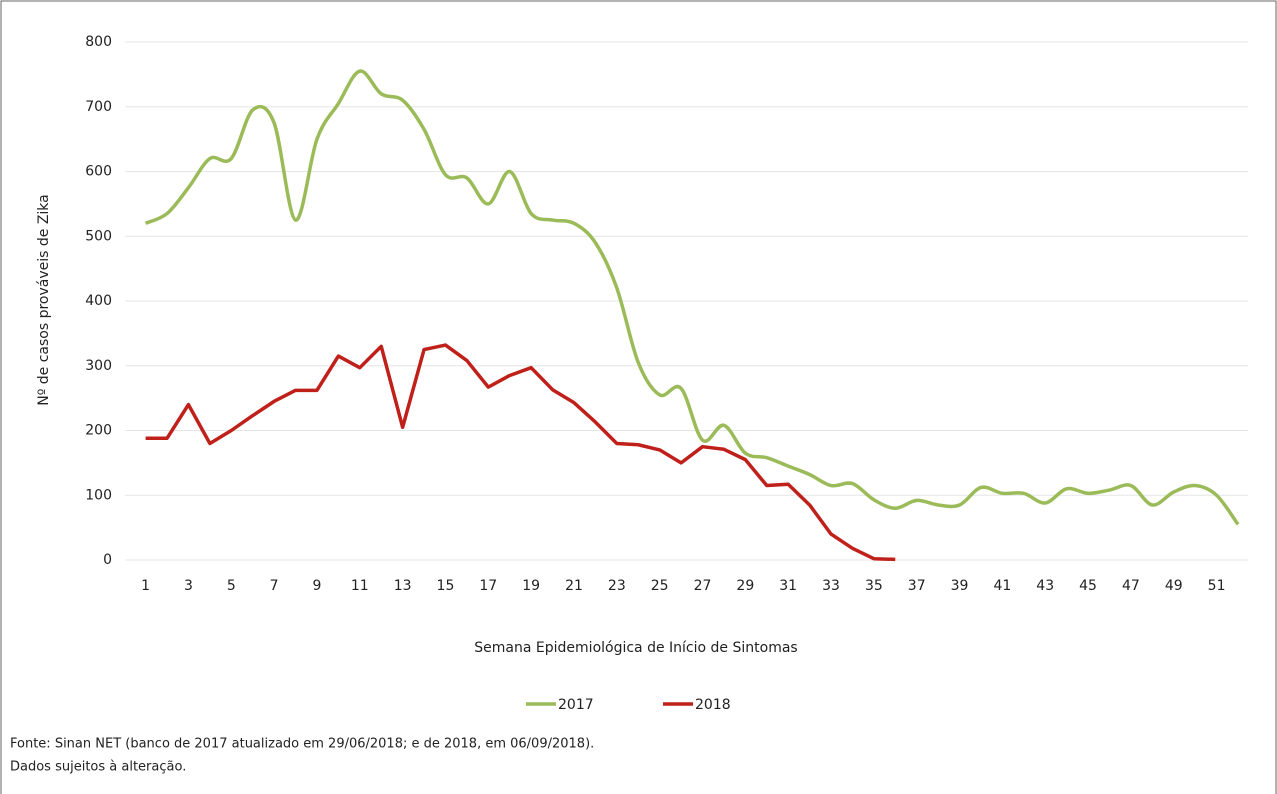 The width and height of the screenshot is (1277, 794). Describe the element at coordinates (98, 366) in the screenshot. I see `y-tick-label: 300` at that location.